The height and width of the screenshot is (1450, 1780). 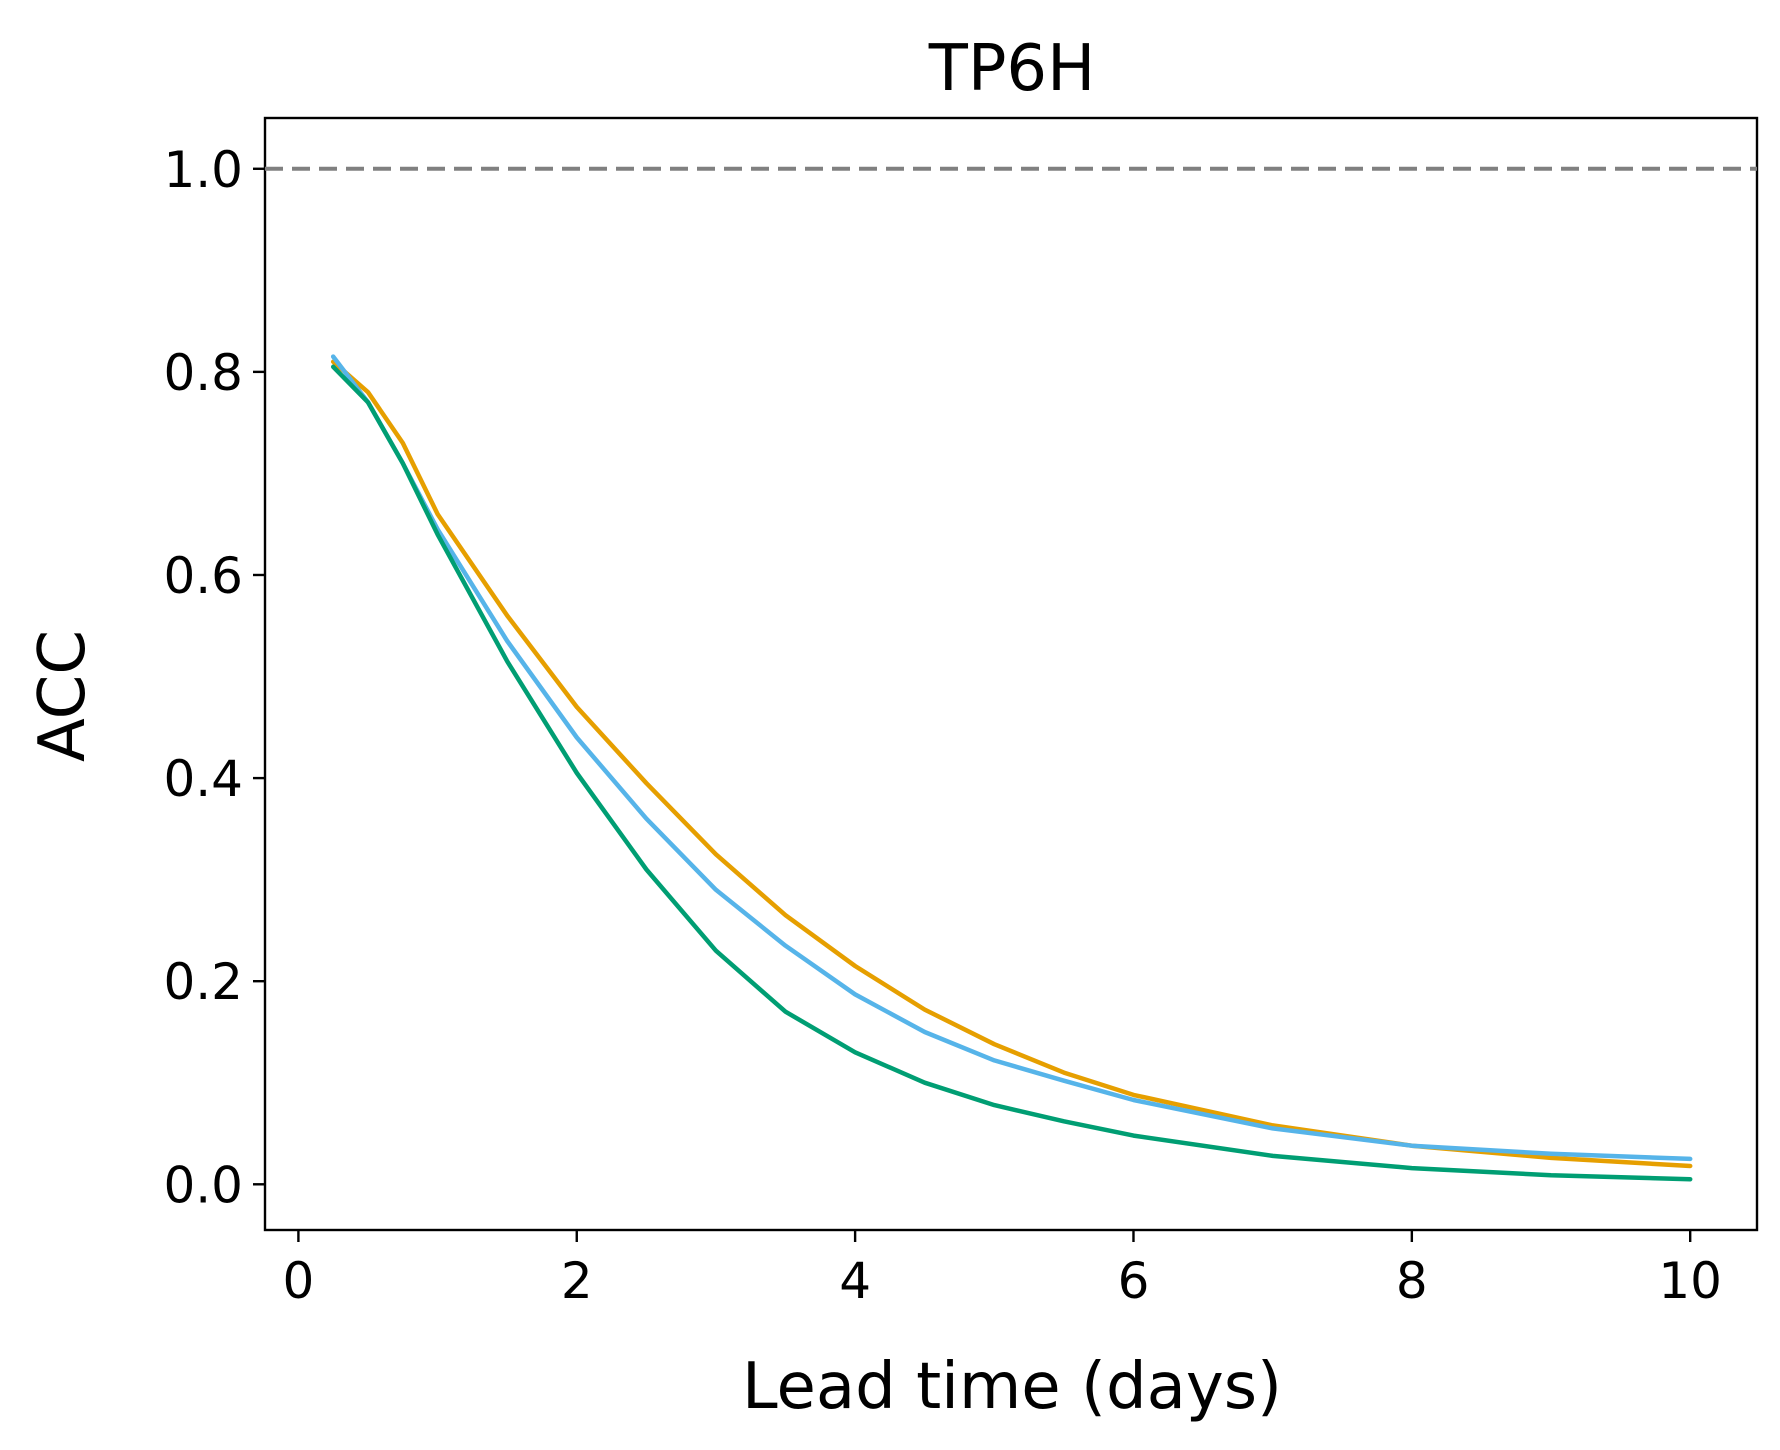 I want to click on x-axis-title: Lead time (days), so click(x=1012, y=1387).